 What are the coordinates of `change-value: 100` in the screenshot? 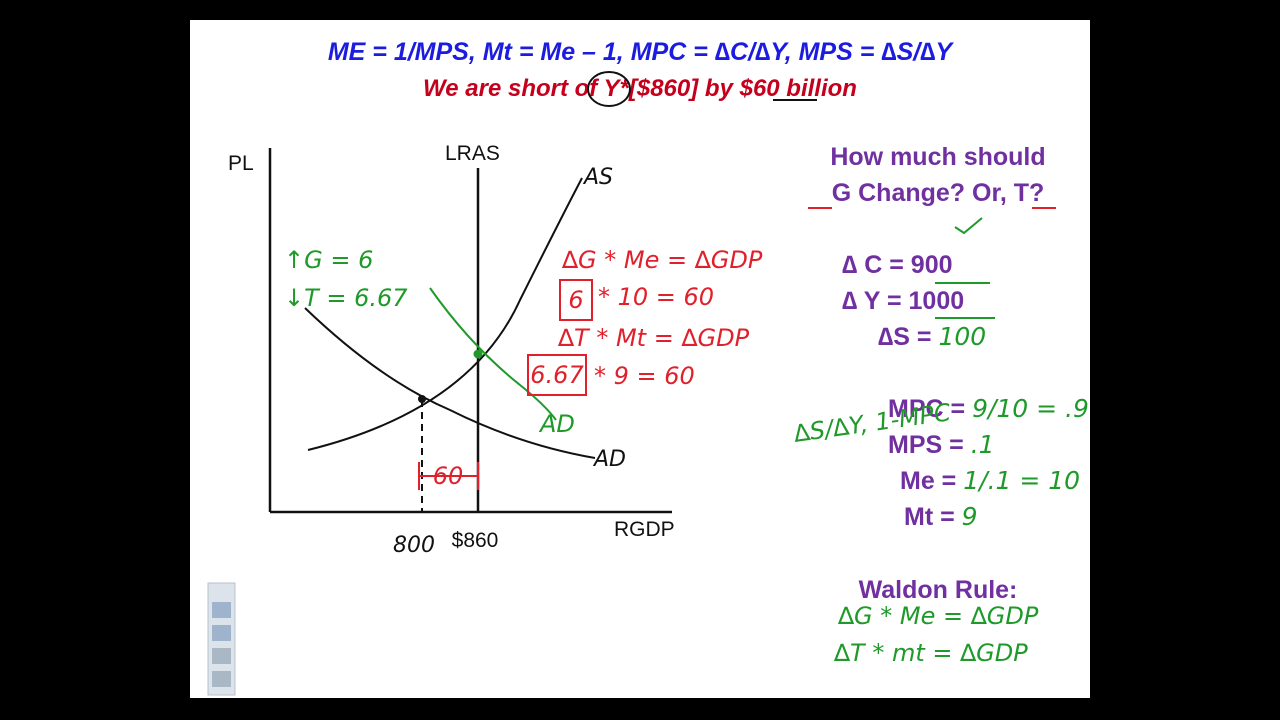 It's located at (962, 336).